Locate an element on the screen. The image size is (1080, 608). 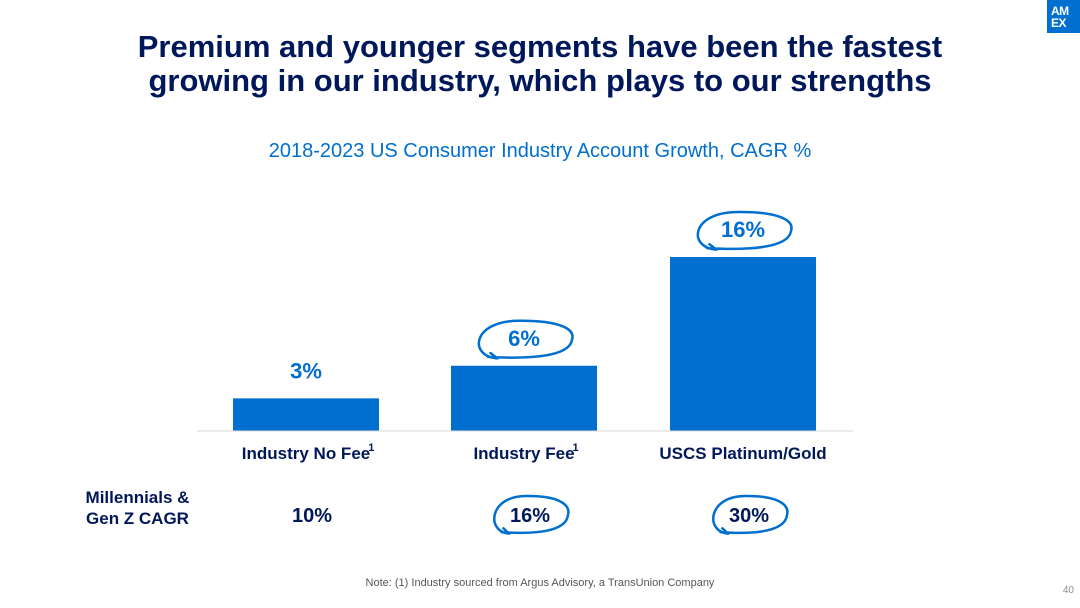
secondary-row-layer: 10% 16% 30% is located at coordinates (540, 514).